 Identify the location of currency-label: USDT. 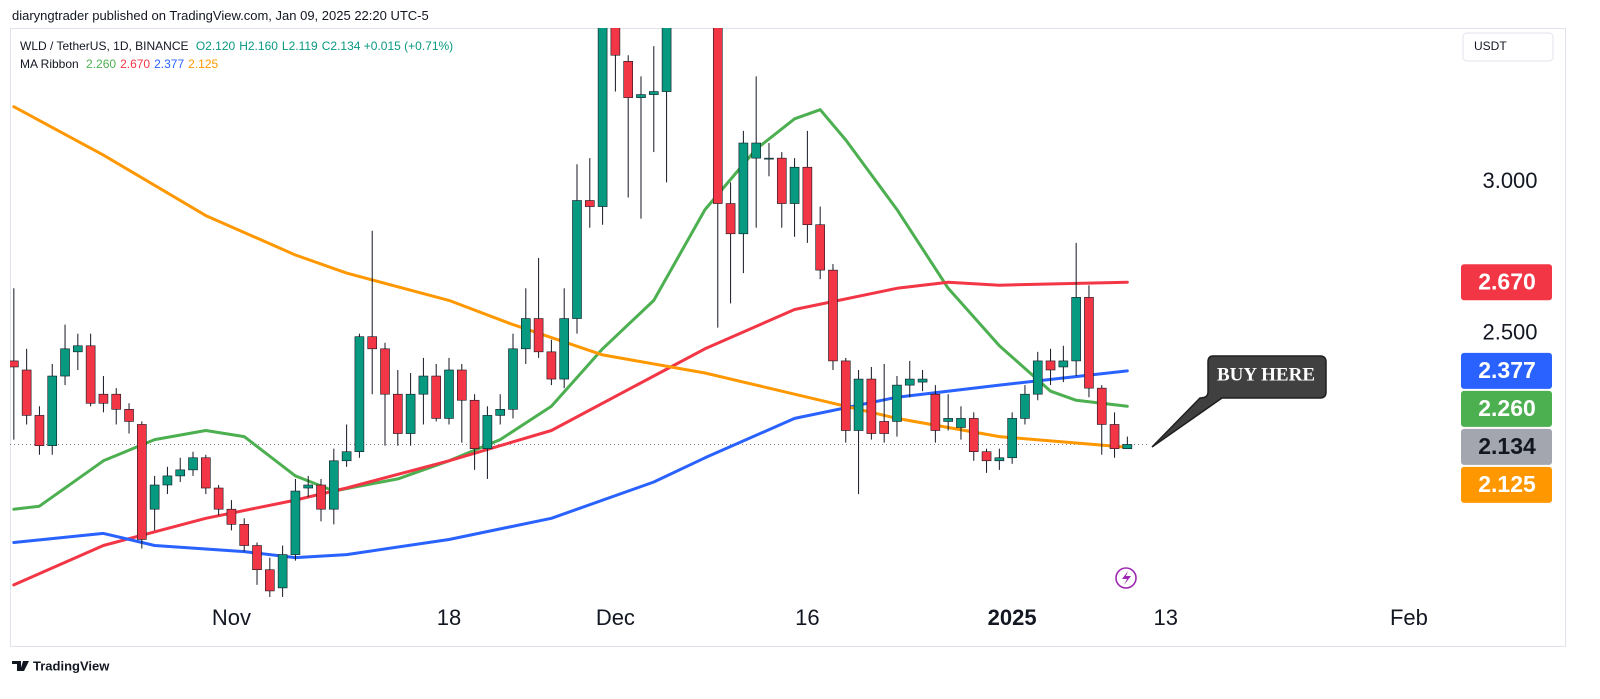
(1490, 46).